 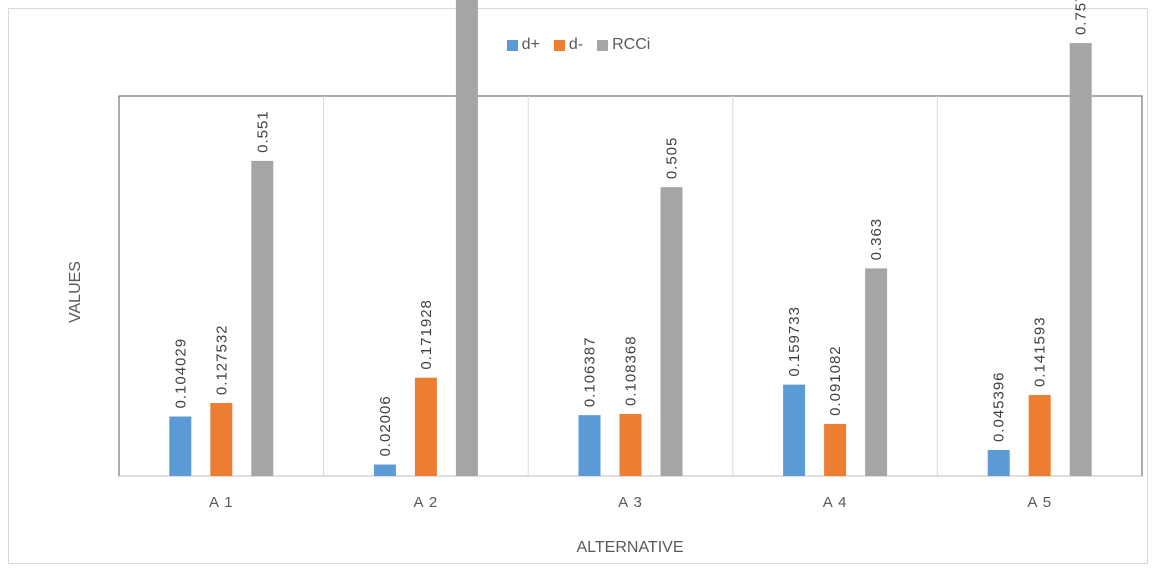 I want to click on data-label: 0.106387, so click(x=590, y=372).